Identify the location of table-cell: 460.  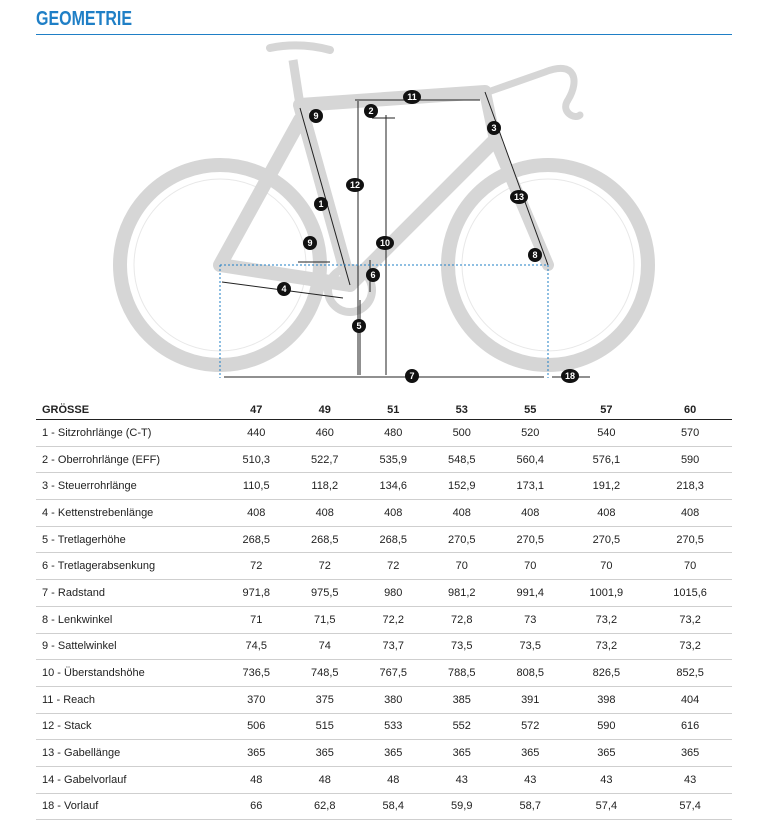
(324, 433).